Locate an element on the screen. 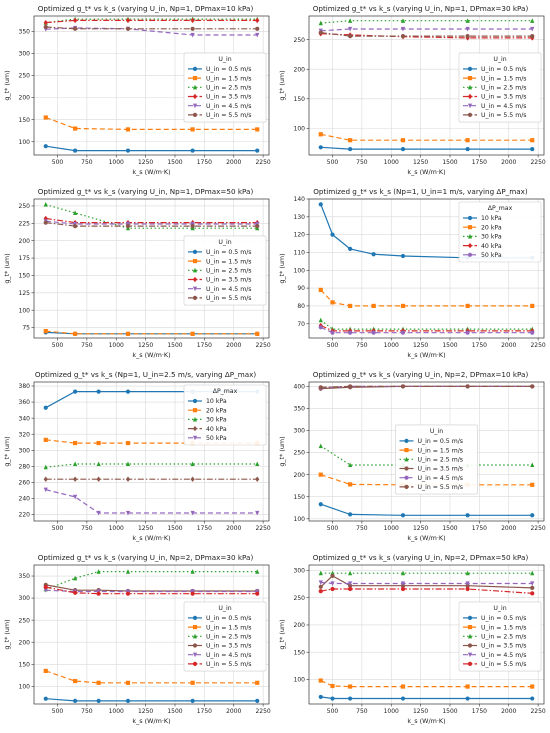 The height and width of the screenshot is (733, 550). legend-label: 20 kPa is located at coordinates (491, 227).